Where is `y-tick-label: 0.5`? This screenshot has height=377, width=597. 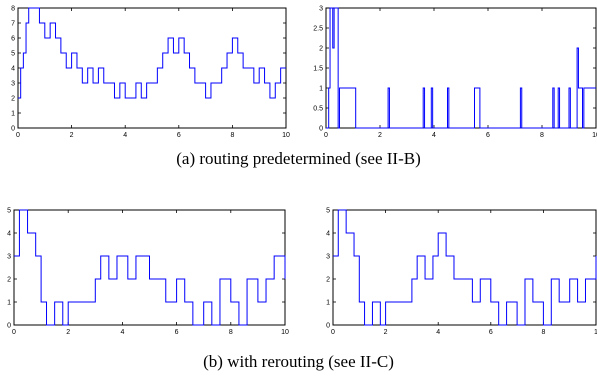 y-tick-label: 0.5 is located at coordinates (318, 109).